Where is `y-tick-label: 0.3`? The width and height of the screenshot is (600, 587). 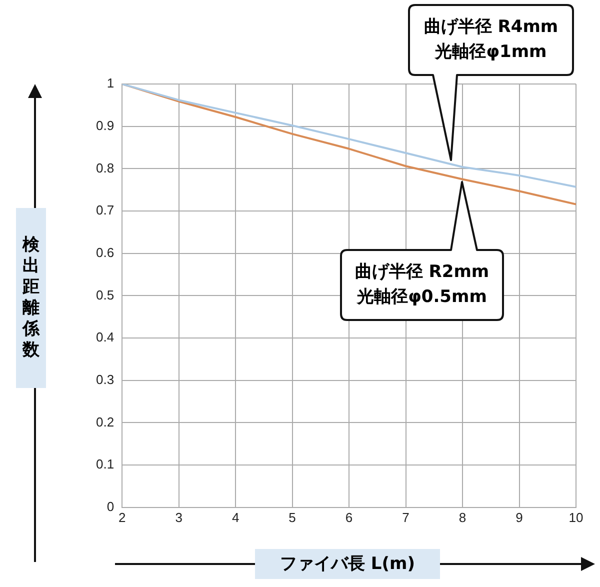 y-tick-label: 0.3 is located at coordinates (105, 379).